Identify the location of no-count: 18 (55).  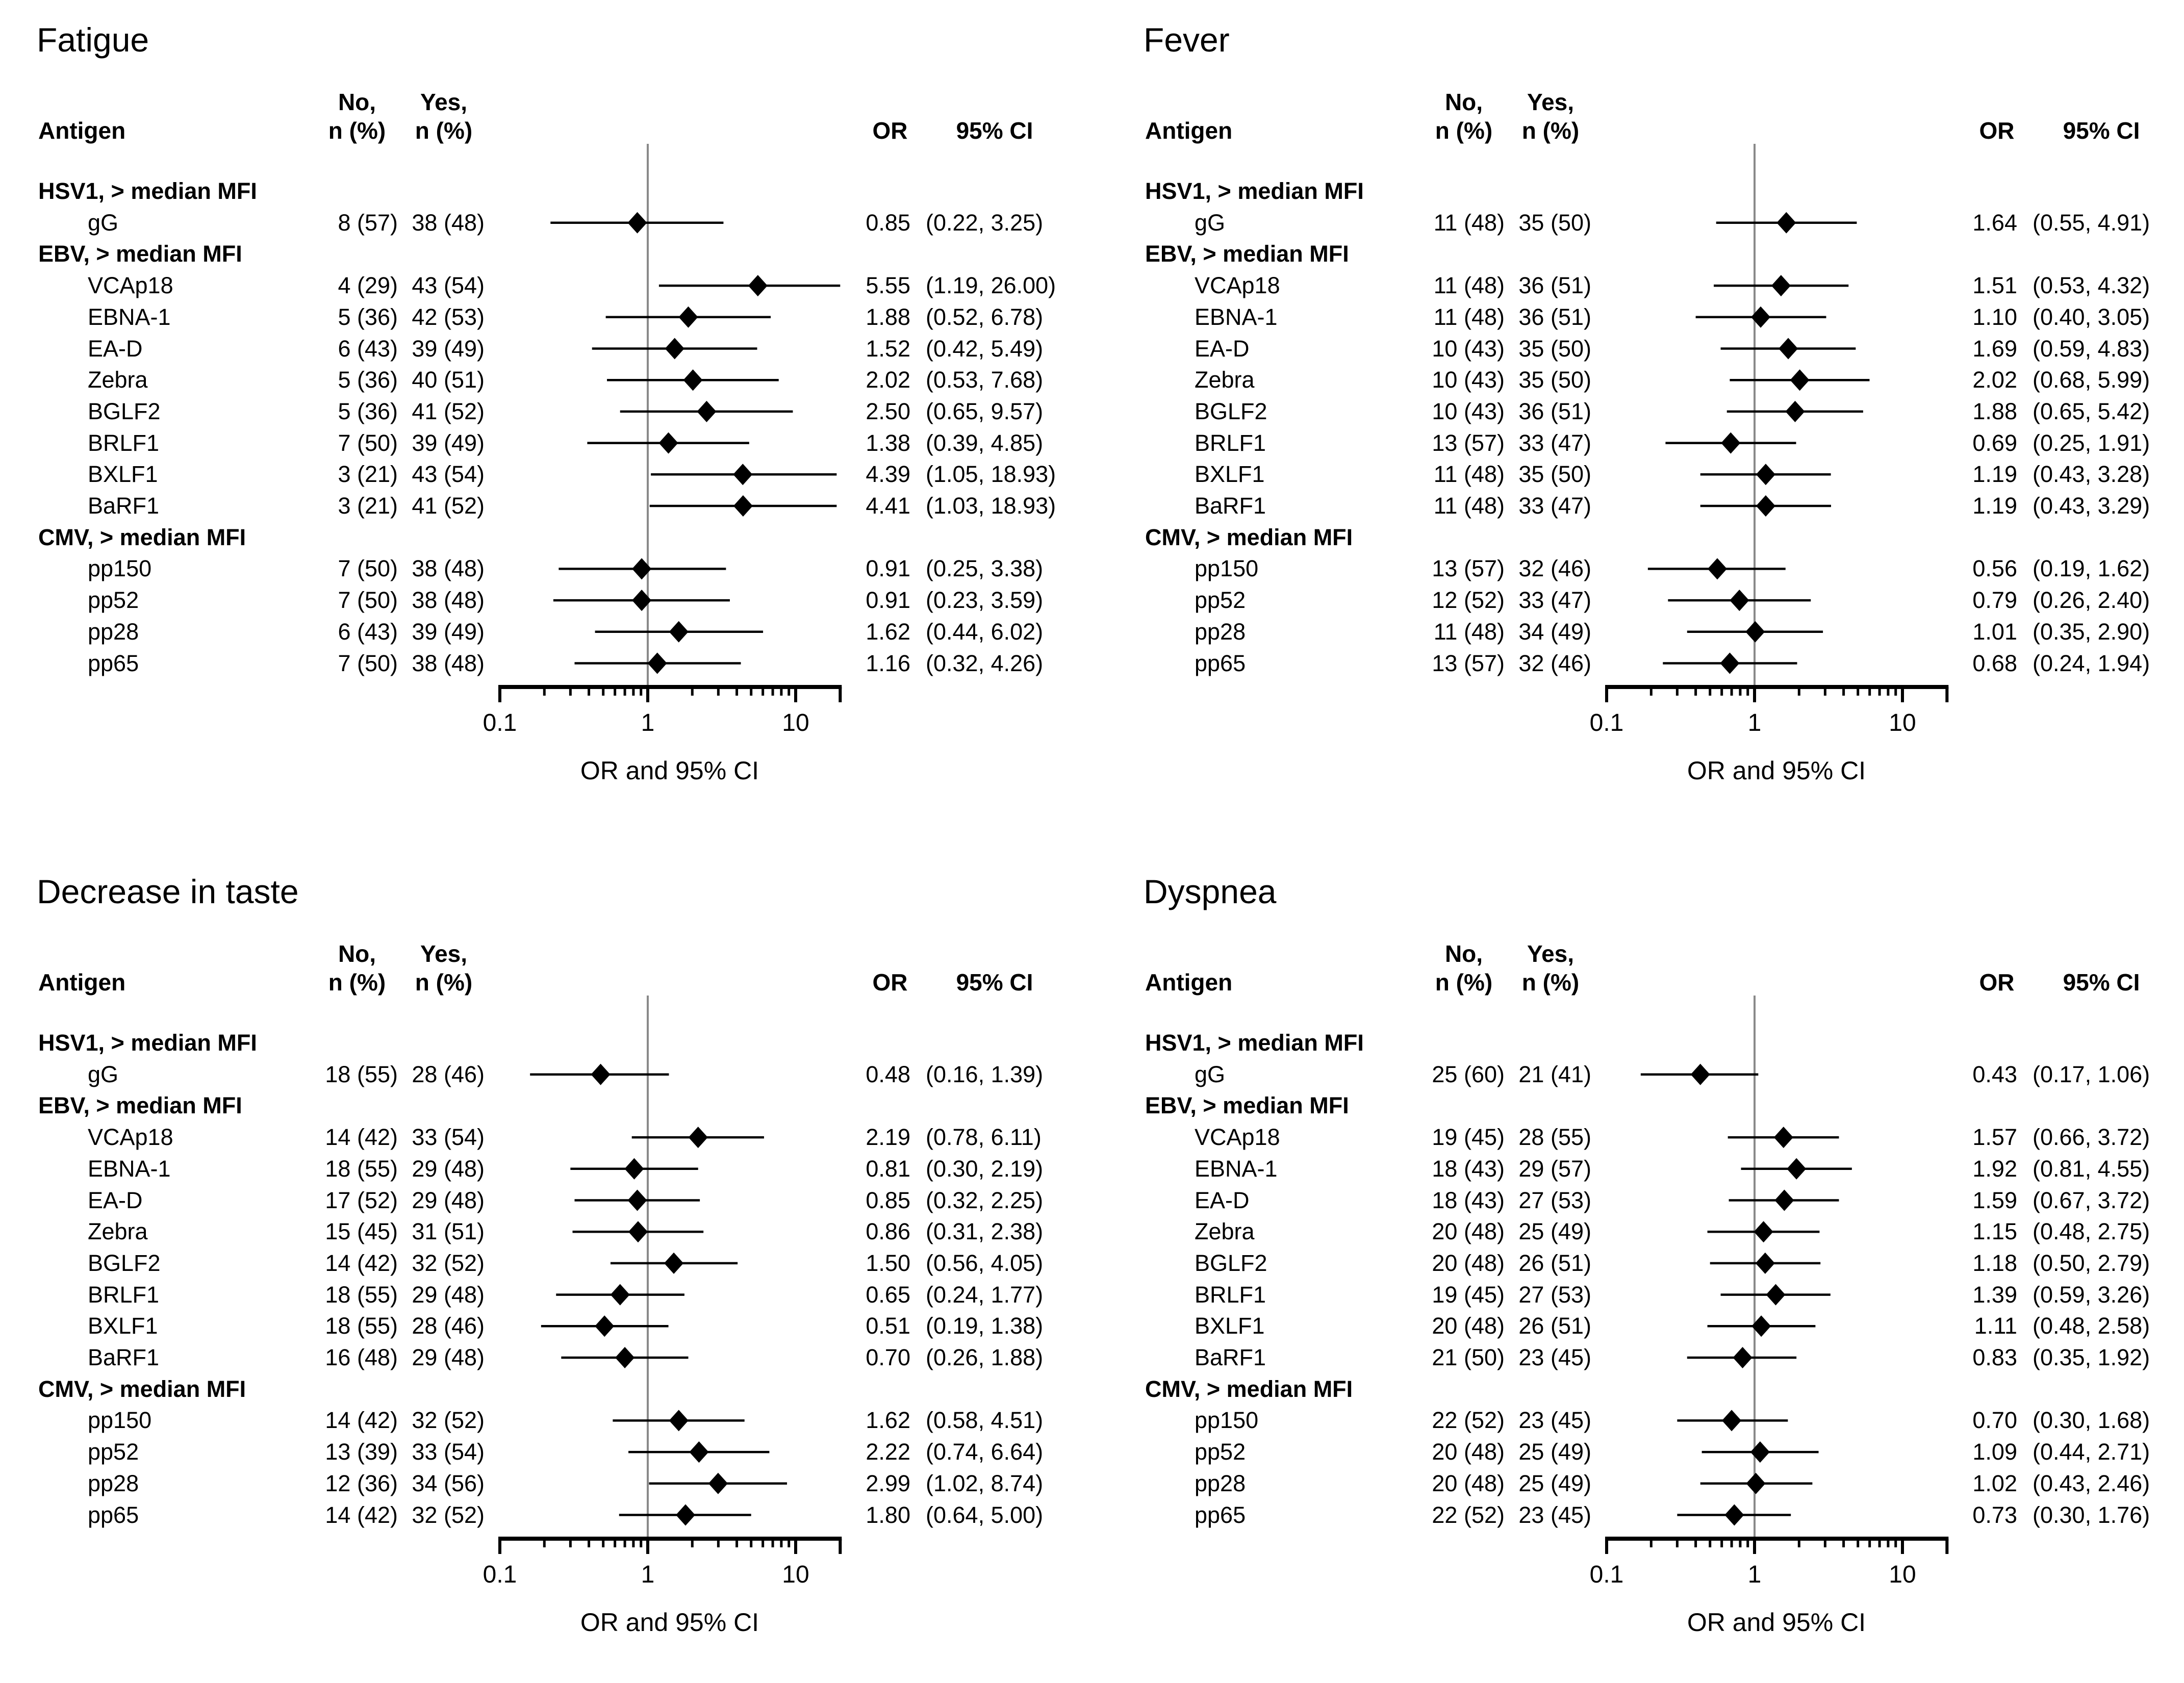
(362, 1326).